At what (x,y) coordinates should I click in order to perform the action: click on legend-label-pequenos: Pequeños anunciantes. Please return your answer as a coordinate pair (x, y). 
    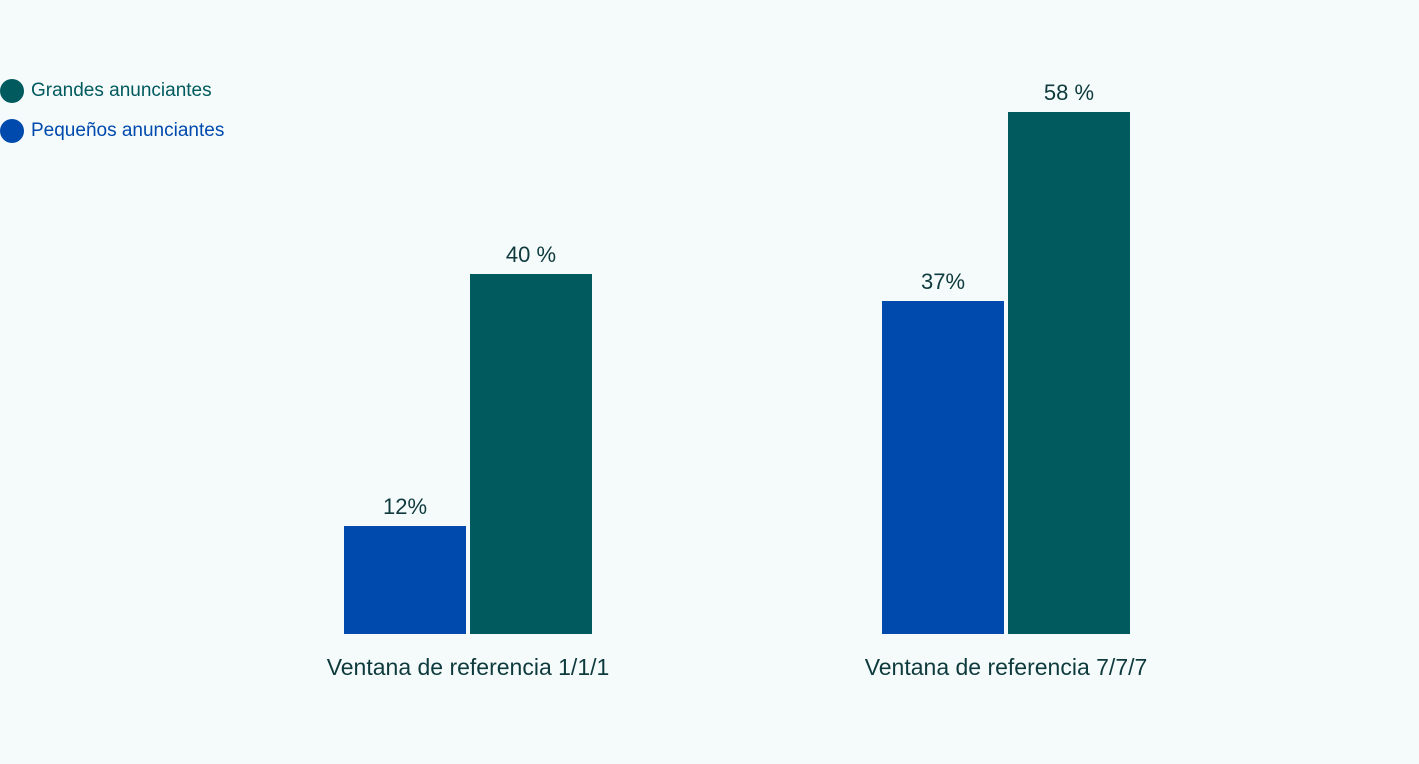
    Looking at the image, I should click on (128, 130).